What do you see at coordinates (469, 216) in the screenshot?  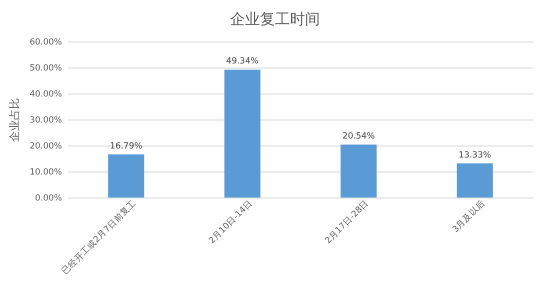 I see `x-tick-label: 3月及以后` at bounding box center [469, 216].